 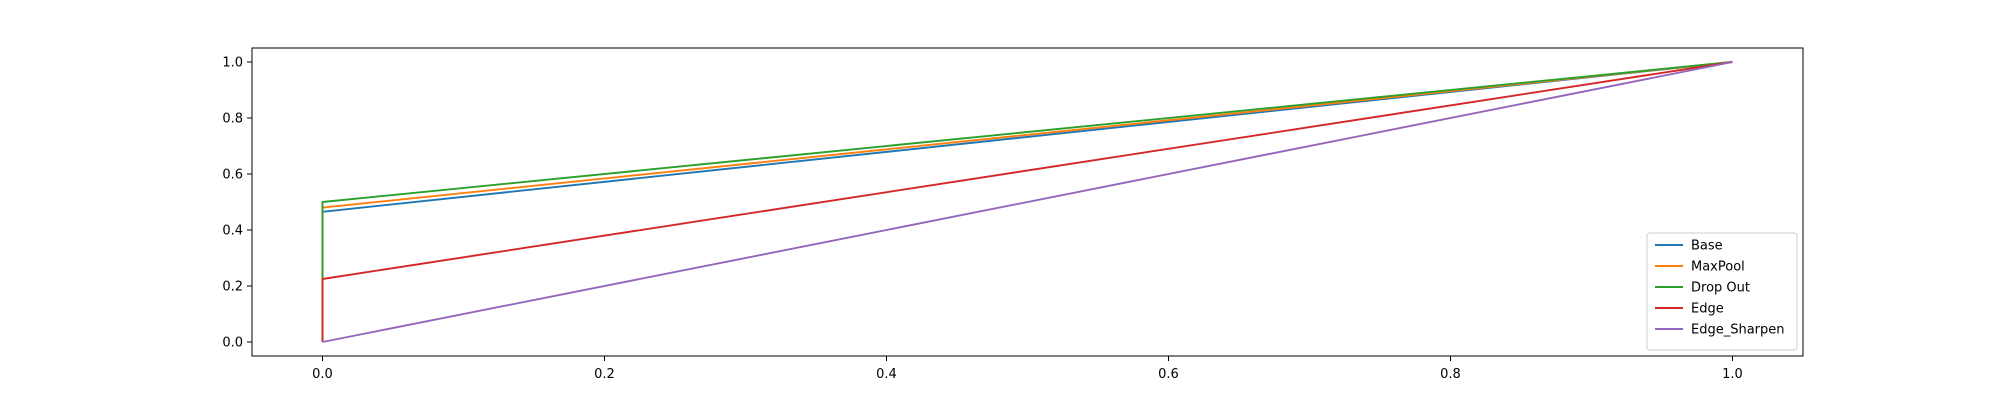 I want to click on legend-label-base: Base, so click(x=1707, y=246).